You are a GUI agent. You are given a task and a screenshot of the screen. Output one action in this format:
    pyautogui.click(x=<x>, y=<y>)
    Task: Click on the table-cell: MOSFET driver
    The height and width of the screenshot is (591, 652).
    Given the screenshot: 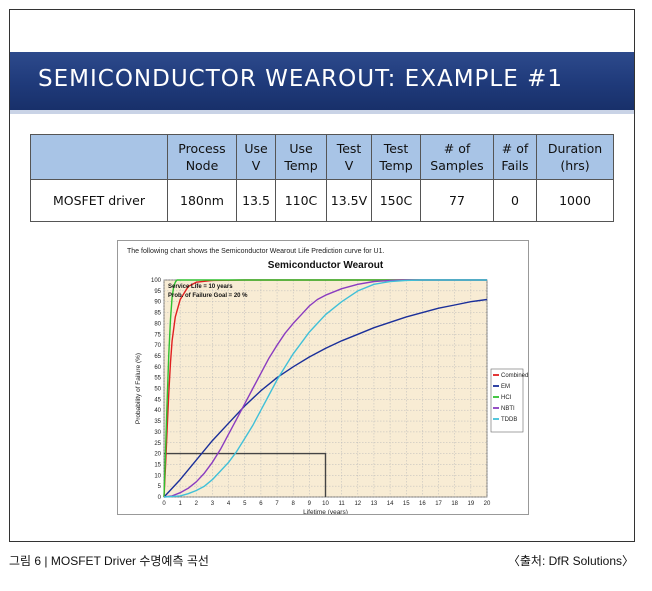 What is the action you would take?
    pyautogui.click(x=99, y=200)
    